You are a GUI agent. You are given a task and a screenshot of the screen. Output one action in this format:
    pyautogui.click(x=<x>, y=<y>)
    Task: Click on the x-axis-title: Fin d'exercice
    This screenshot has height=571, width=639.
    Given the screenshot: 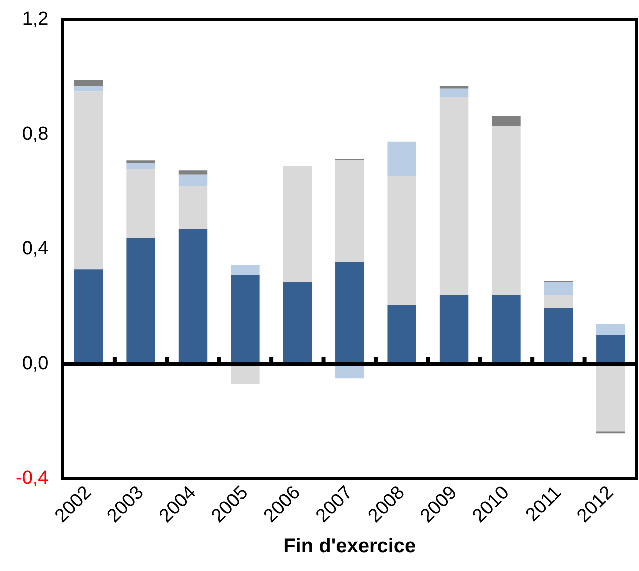 What is the action you would take?
    pyautogui.click(x=350, y=547)
    